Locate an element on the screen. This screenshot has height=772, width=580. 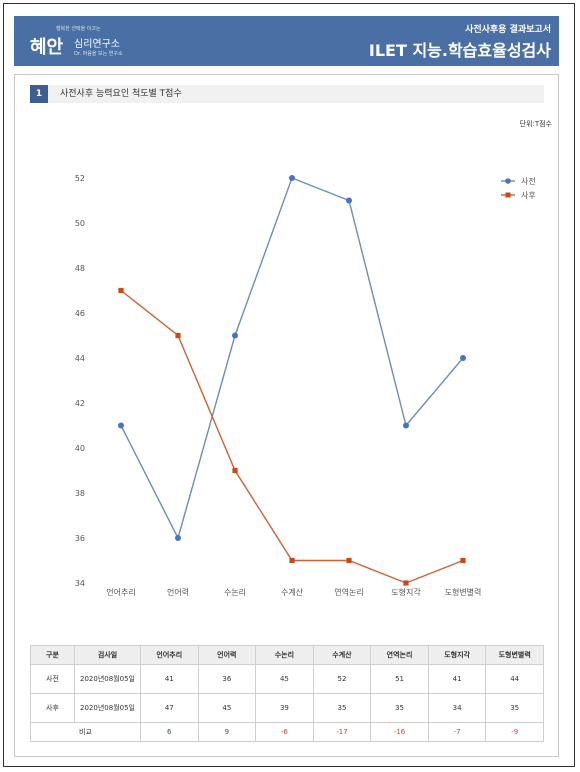
remark-row: 비교 6 9 -6 -17 -16 -7 -9 is located at coordinates (287, 732).